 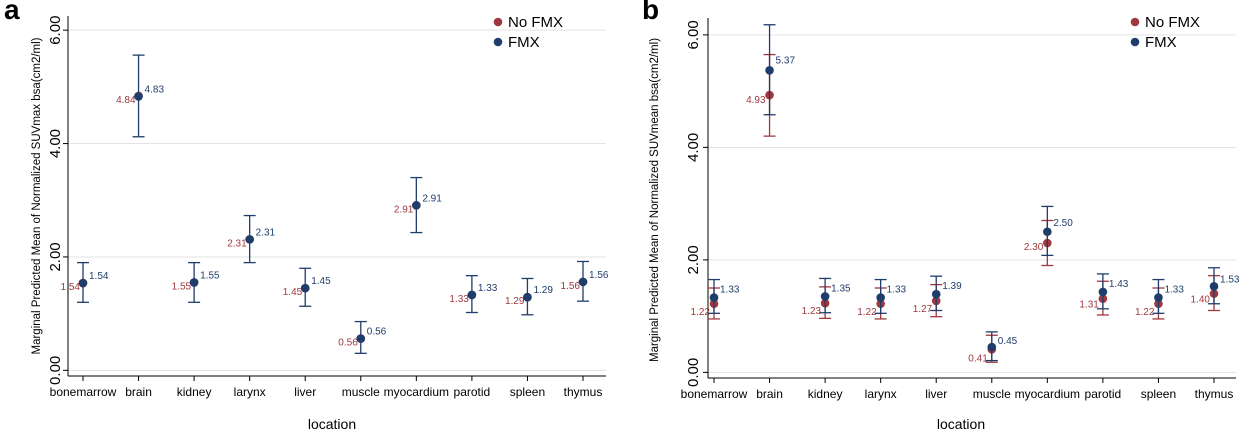 What do you see at coordinates (1201, 300) in the screenshot?
I see `data-label: 1.40` at bounding box center [1201, 300].